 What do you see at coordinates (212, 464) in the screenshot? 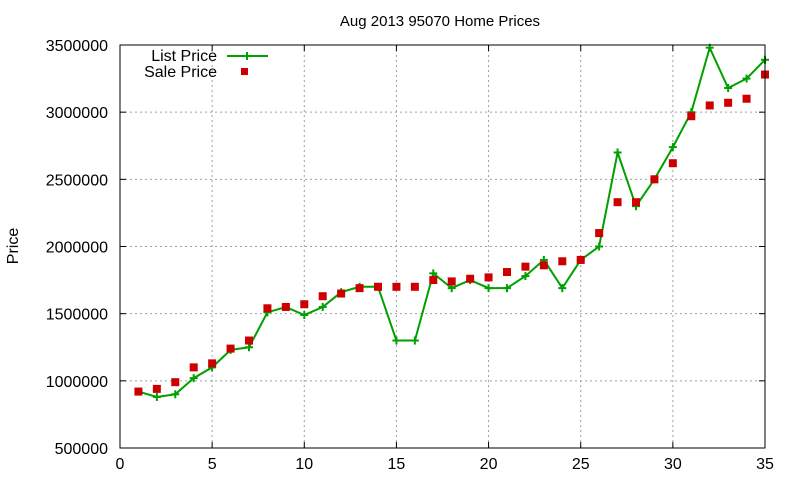
I see `x-tick-label: 5` at bounding box center [212, 464].